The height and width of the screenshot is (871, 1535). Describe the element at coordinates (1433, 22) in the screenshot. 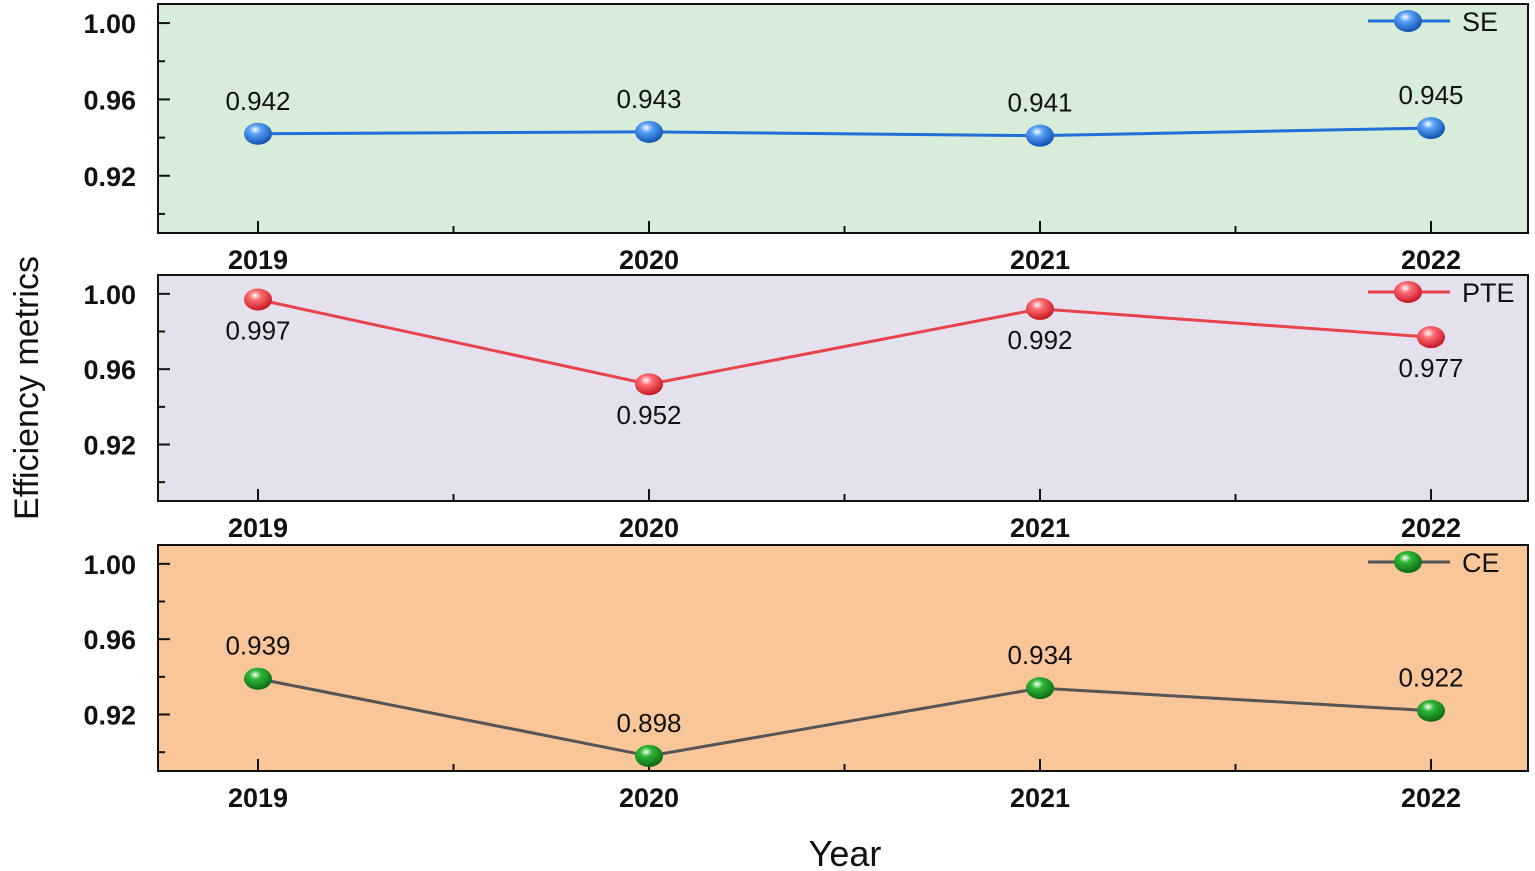

I see `legend-se: SE` at that location.